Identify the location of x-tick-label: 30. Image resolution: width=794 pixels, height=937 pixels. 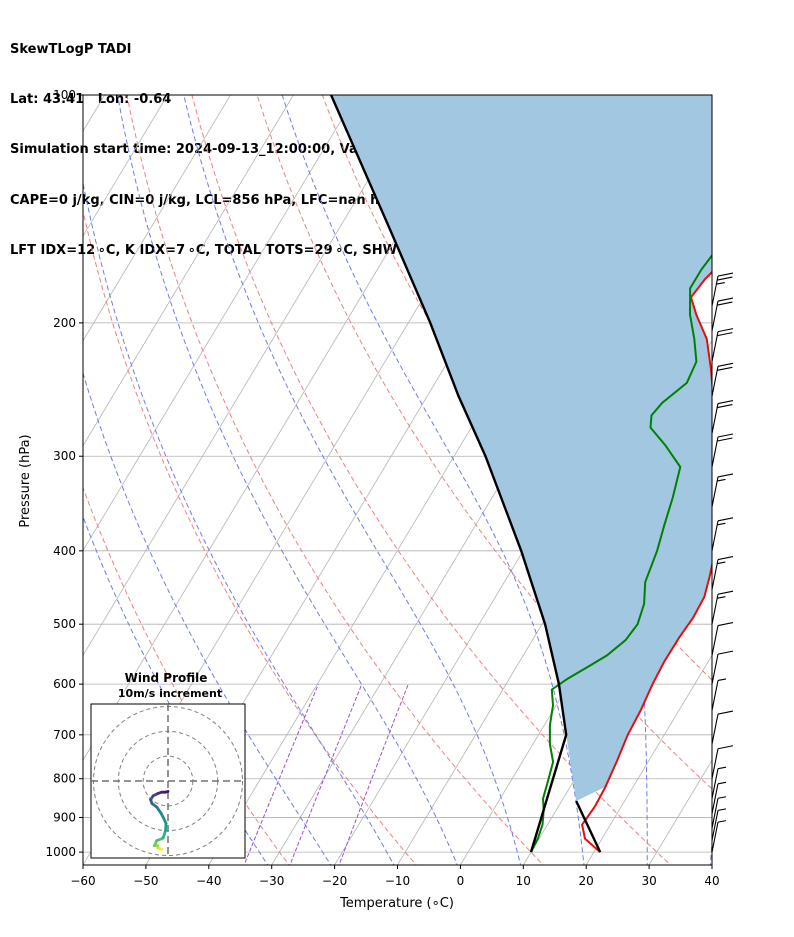
(648, 881).